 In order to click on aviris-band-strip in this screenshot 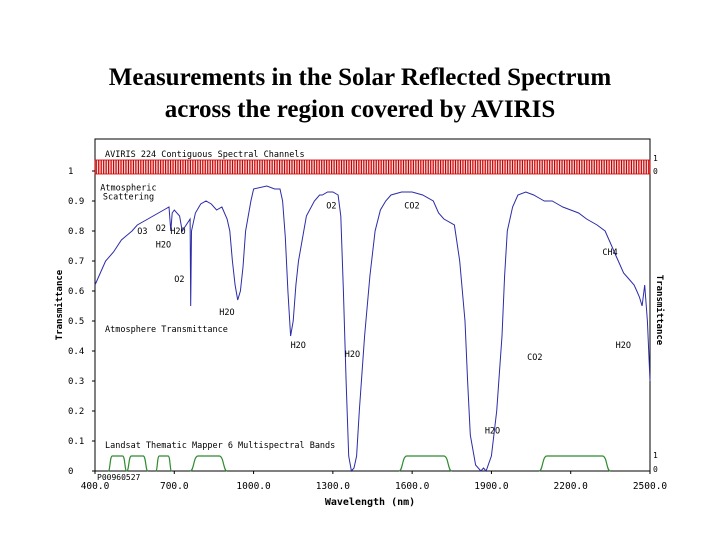, I will do `click(372, 167)`.